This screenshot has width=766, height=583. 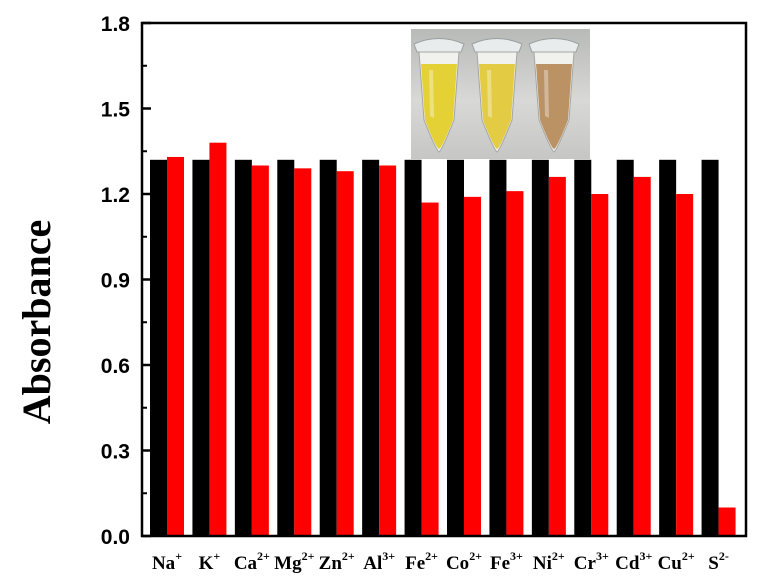 What do you see at coordinates (210, 561) in the screenshot?
I see `x-tick-label: K+` at bounding box center [210, 561].